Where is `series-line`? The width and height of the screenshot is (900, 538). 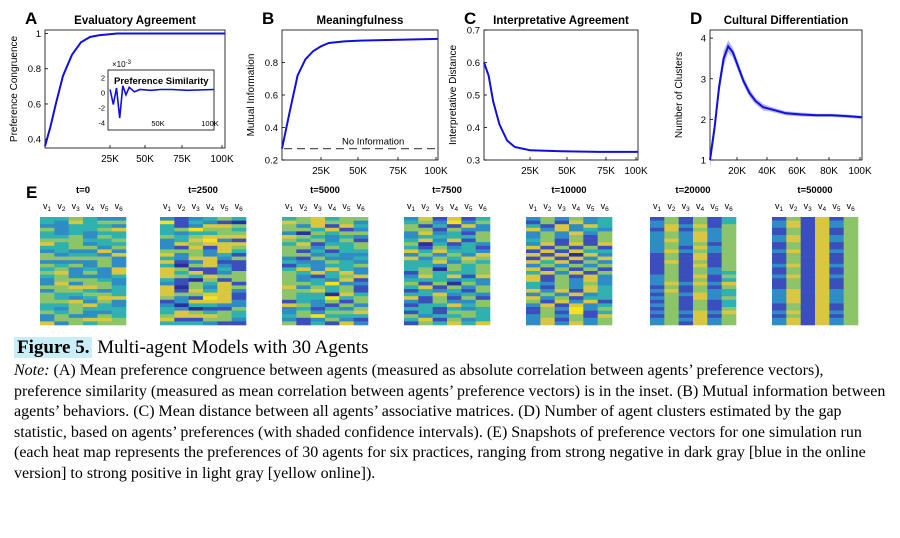 series-line is located at coordinates (786, 102).